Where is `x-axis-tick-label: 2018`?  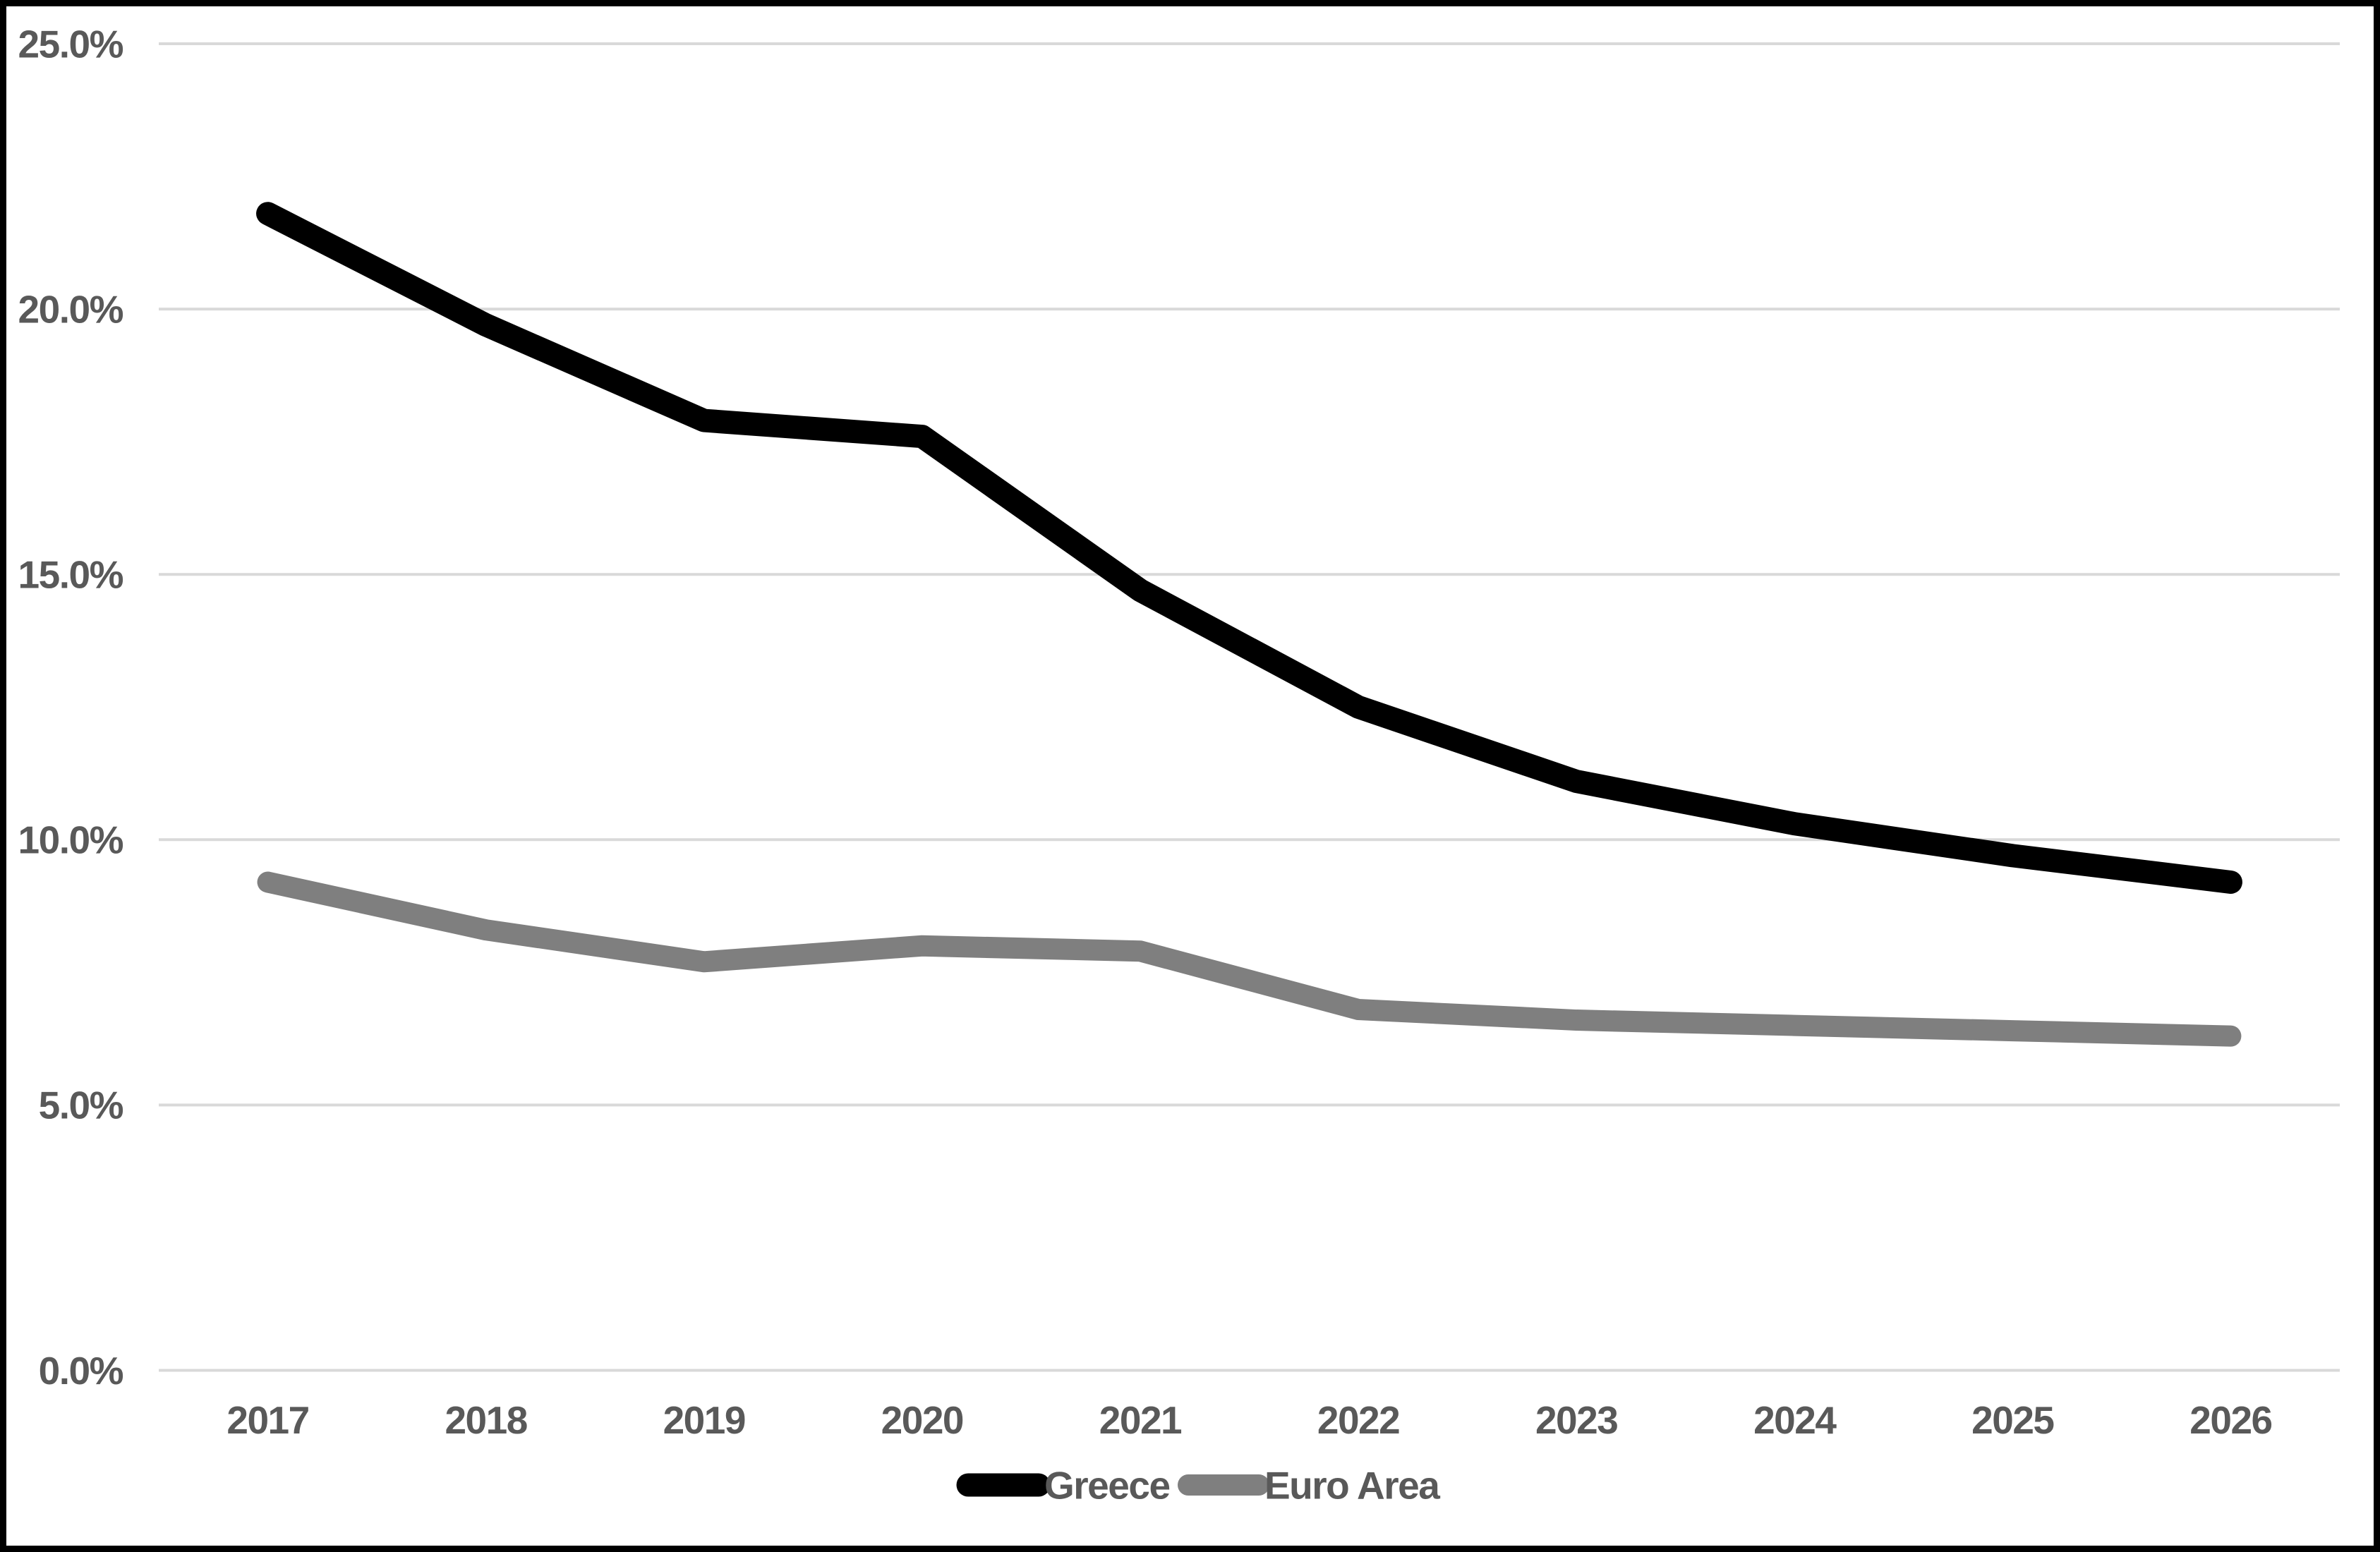 x-axis-tick-label: 2018 is located at coordinates (486, 1420).